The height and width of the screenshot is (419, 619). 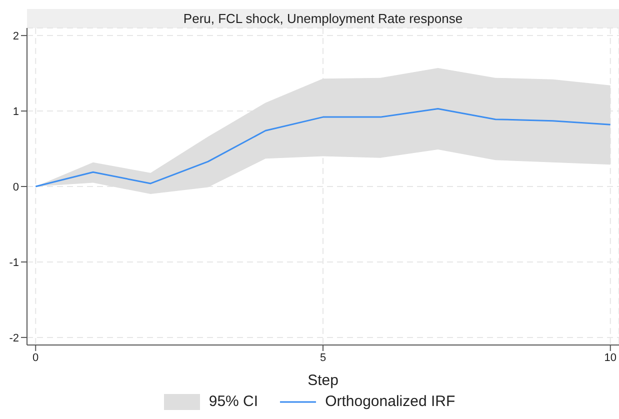 I want to click on y-tick-label: -1, so click(x=14, y=262).